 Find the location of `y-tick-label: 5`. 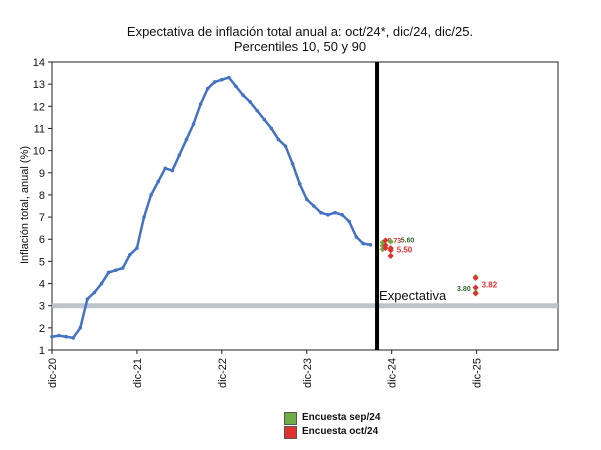

y-tick-label: 5 is located at coordinates (42, 262).